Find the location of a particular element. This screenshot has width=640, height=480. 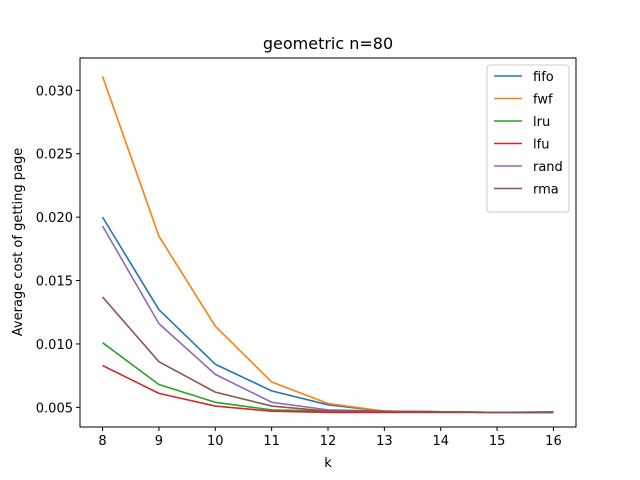

x-tick-label: 11 is located at coordinates (271, 441).